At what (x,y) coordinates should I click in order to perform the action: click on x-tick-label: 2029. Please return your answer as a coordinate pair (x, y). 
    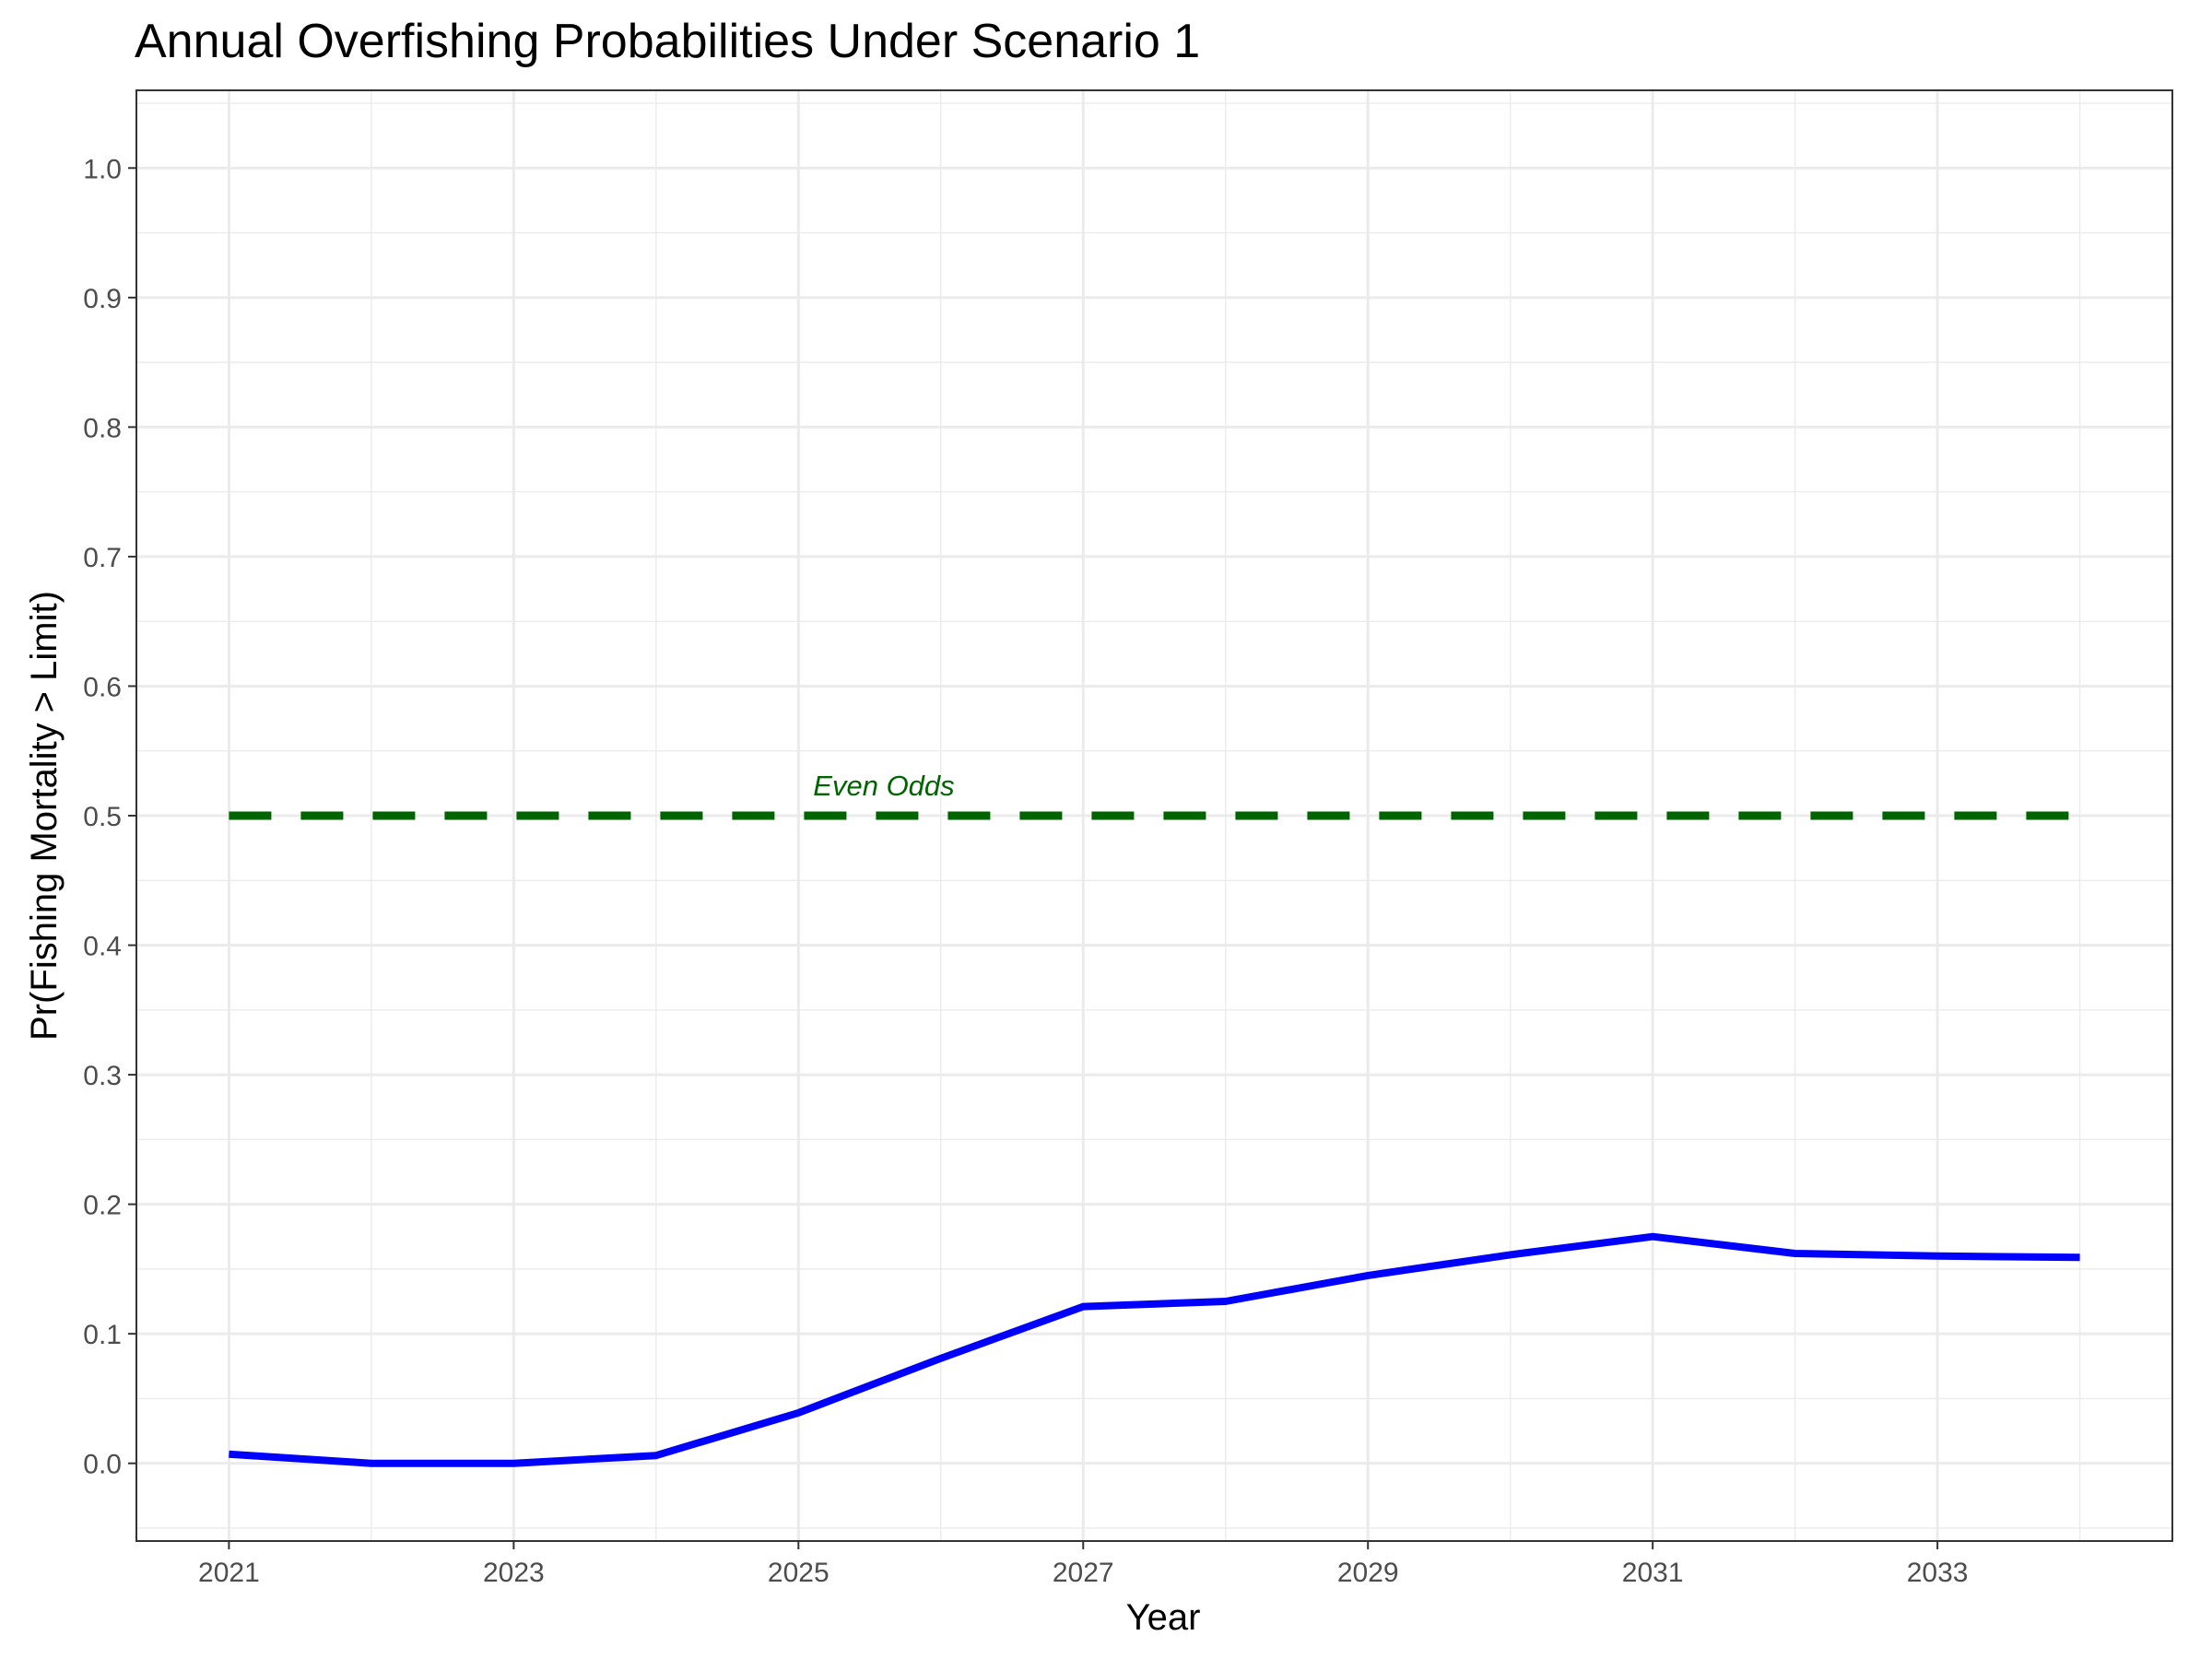
    Looking at the image, I should click on (1368, 1573).